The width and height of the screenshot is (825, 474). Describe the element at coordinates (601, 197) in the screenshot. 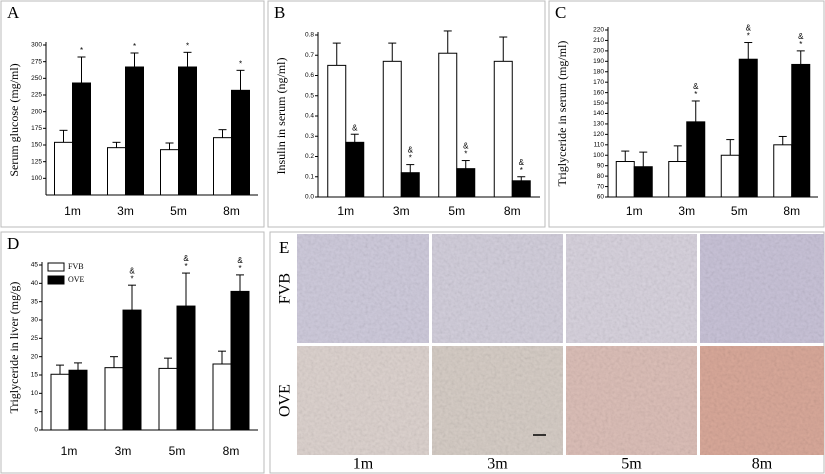

I see `y-tick-label: 60` at that location.